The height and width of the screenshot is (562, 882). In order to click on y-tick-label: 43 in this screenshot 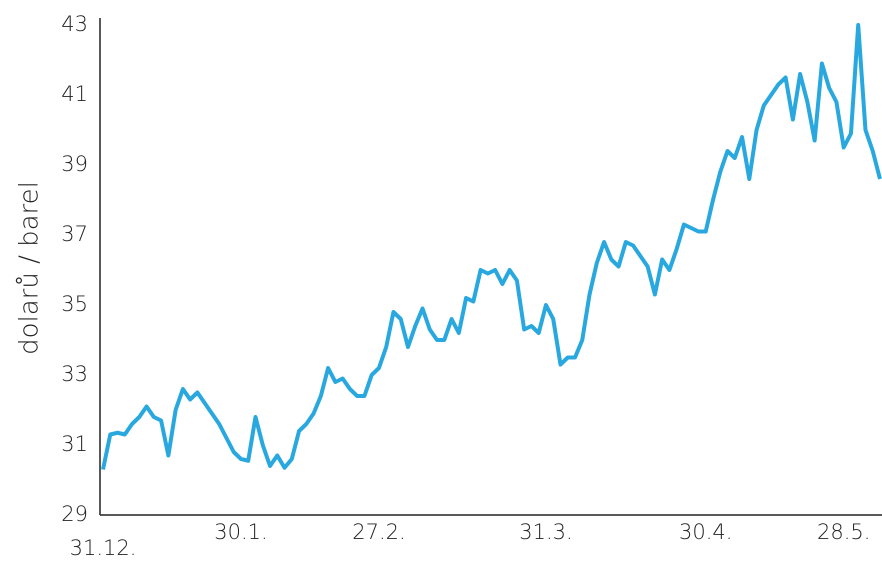, I will do `click(74, 24)`.